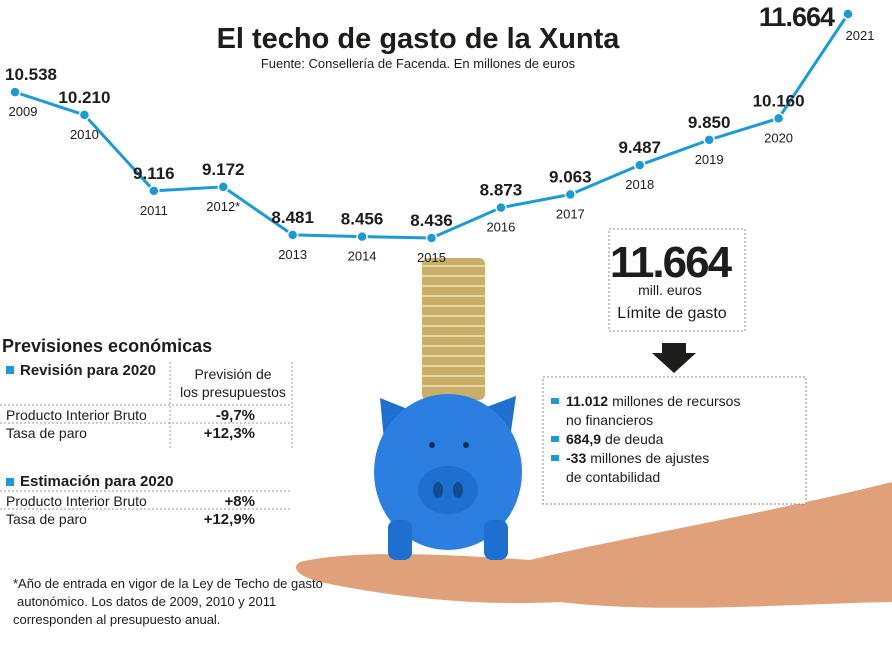 This screenshot has width=892, height=652. What do you see at coordinates (88, 370) in the screenshot?
I see `subsection-title: Revisión para 2020` at bounding box center [88, 370].